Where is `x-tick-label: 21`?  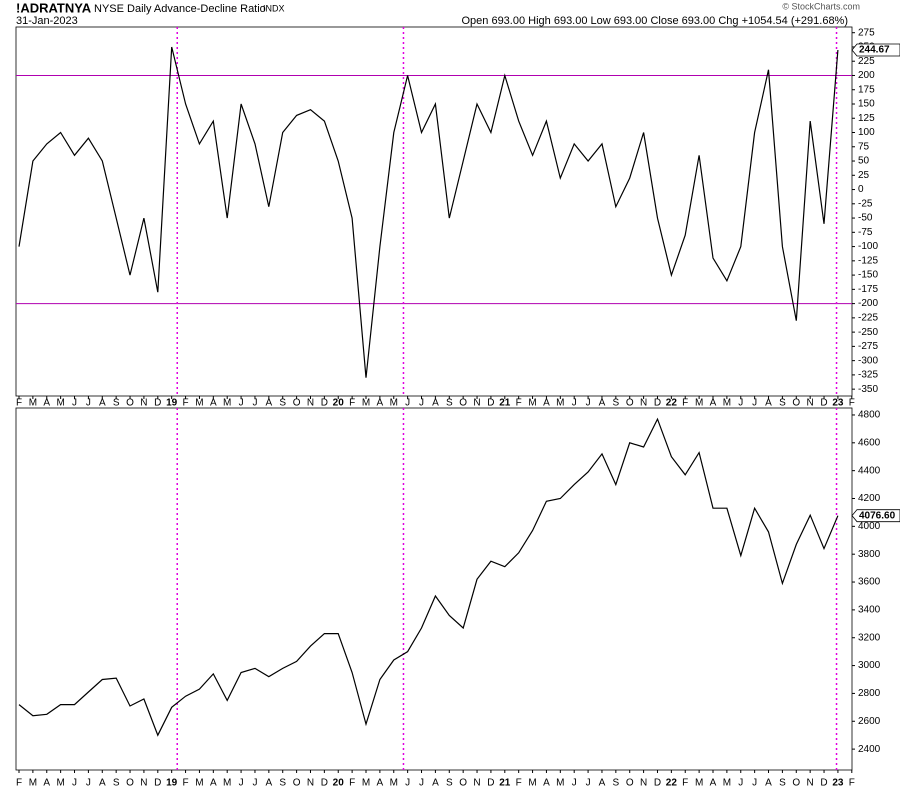 x-tick-label: 21 is located at coordinates (505, 403).